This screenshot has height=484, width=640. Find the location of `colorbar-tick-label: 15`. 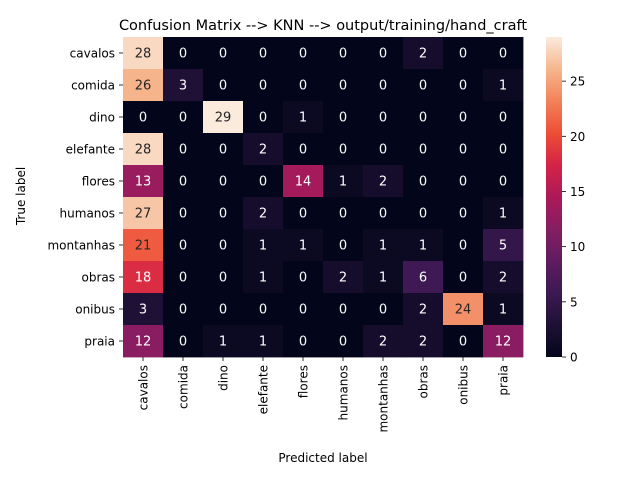

colorbar-tick-label: 15 is located at coordinates (577, 192).